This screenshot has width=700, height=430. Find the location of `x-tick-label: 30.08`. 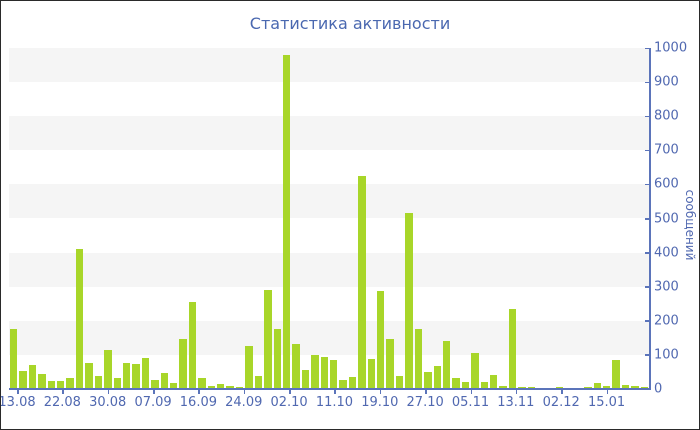

x-tick-label: 30.08 is located at coordinates (108, 402).